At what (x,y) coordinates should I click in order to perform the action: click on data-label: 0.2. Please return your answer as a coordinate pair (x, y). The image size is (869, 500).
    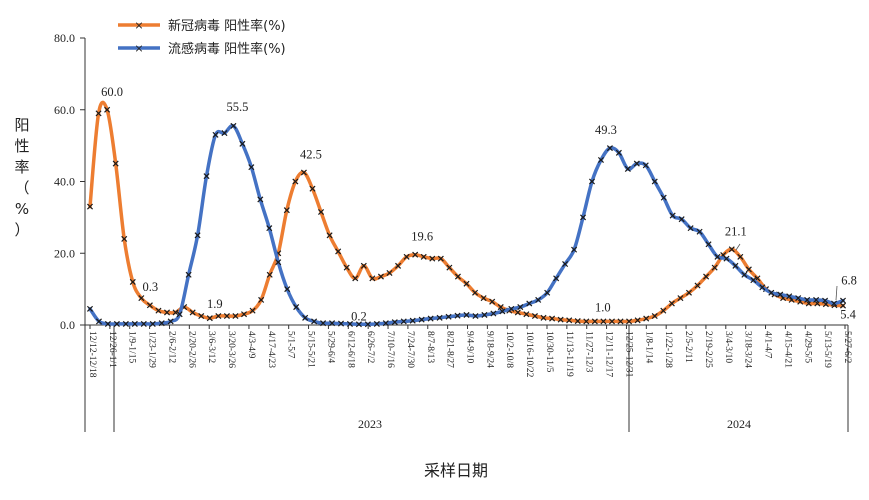
    Looking at the image, I should click on (359, 316).